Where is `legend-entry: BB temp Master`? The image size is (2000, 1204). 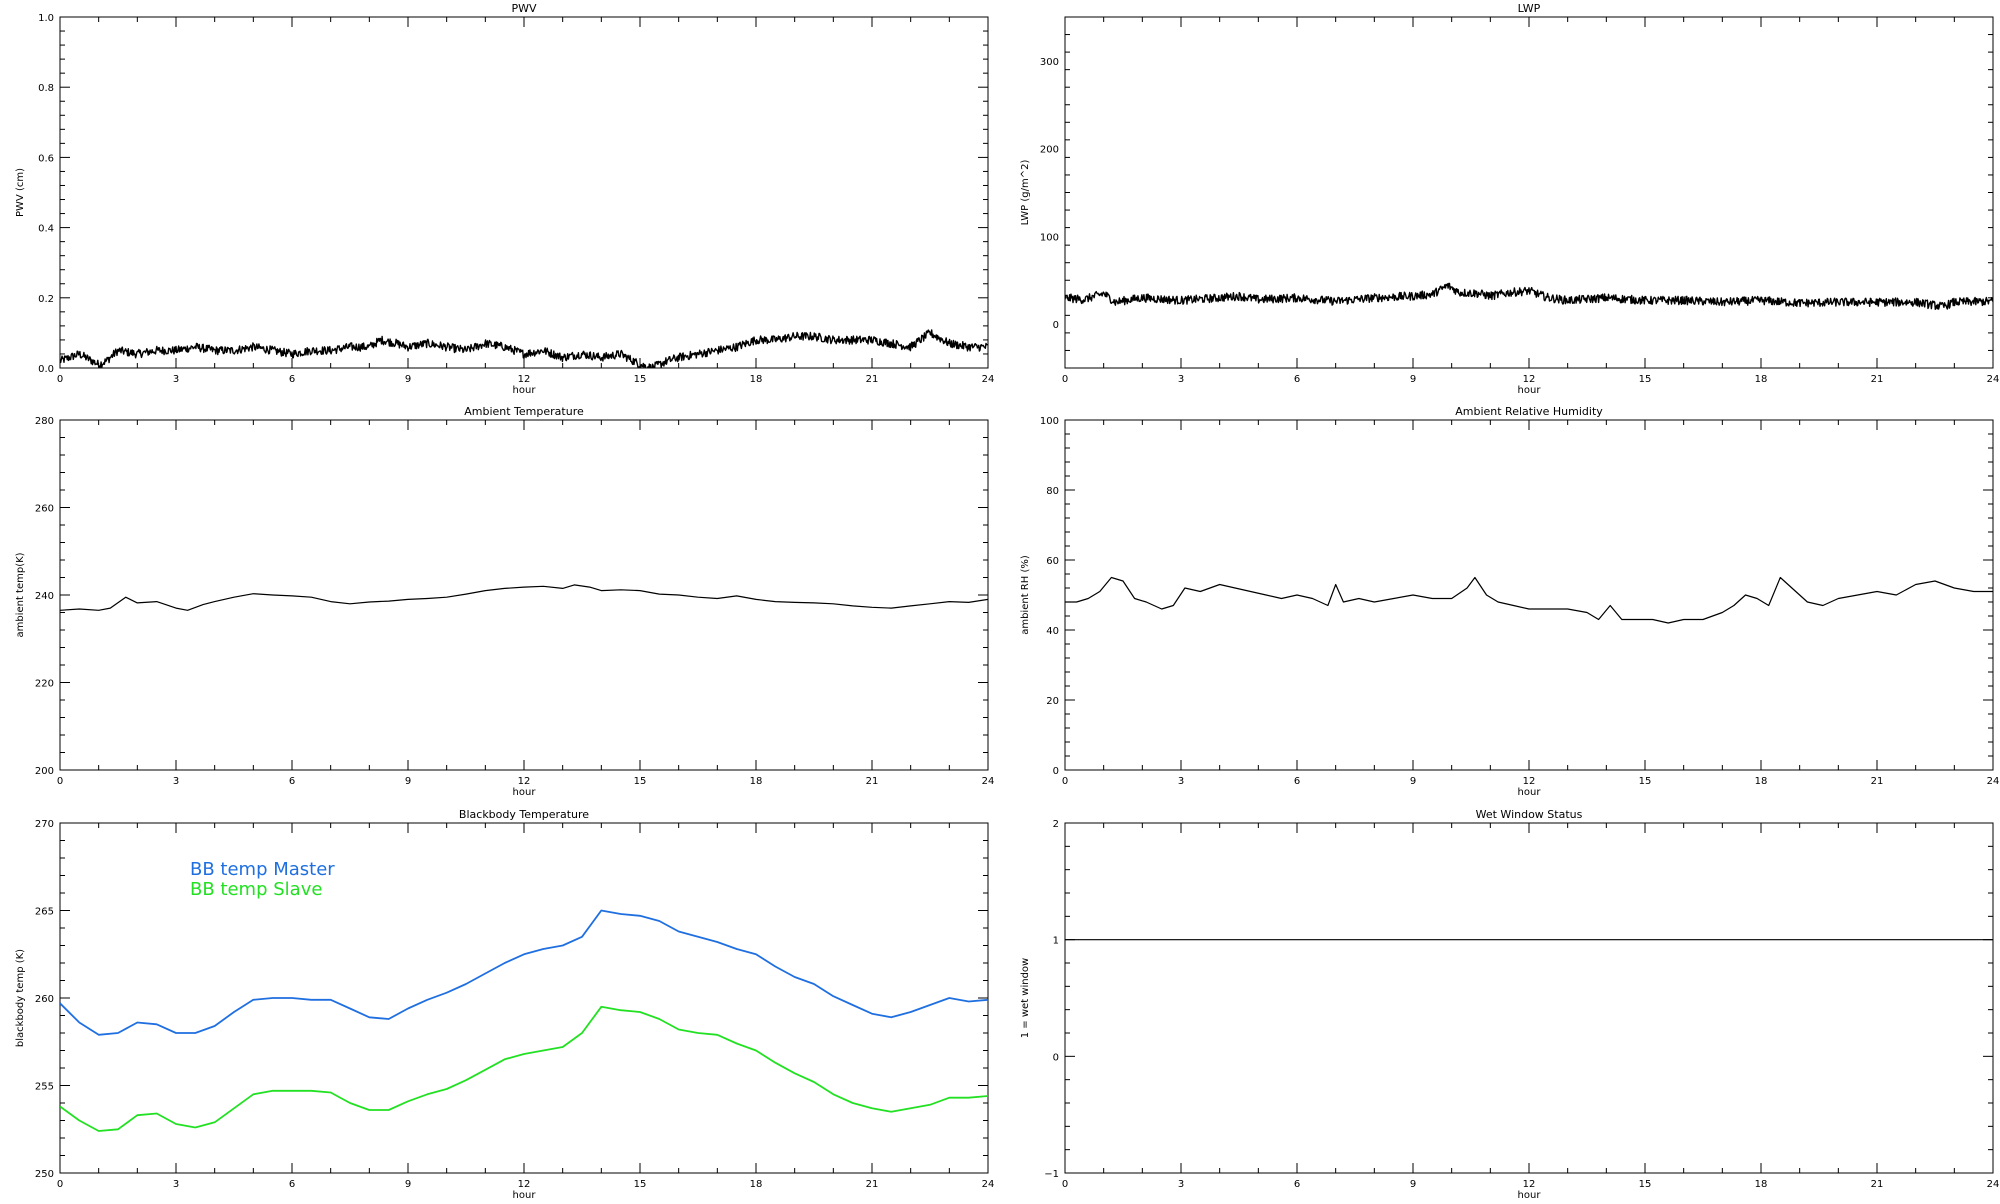 legend-entry: BB temp Master is located at coordinates (262, 869).